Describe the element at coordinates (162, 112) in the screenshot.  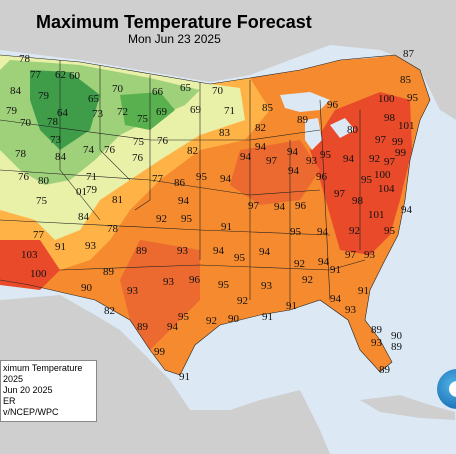
I see `temperature-label: 69` at that location.